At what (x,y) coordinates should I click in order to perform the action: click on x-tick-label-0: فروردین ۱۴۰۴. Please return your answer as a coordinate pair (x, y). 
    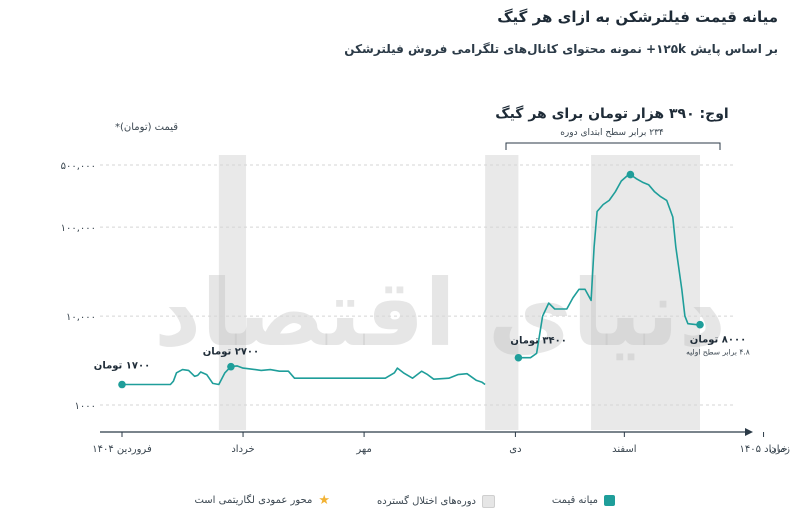
    Looking at the image, I should click on (122, 449).